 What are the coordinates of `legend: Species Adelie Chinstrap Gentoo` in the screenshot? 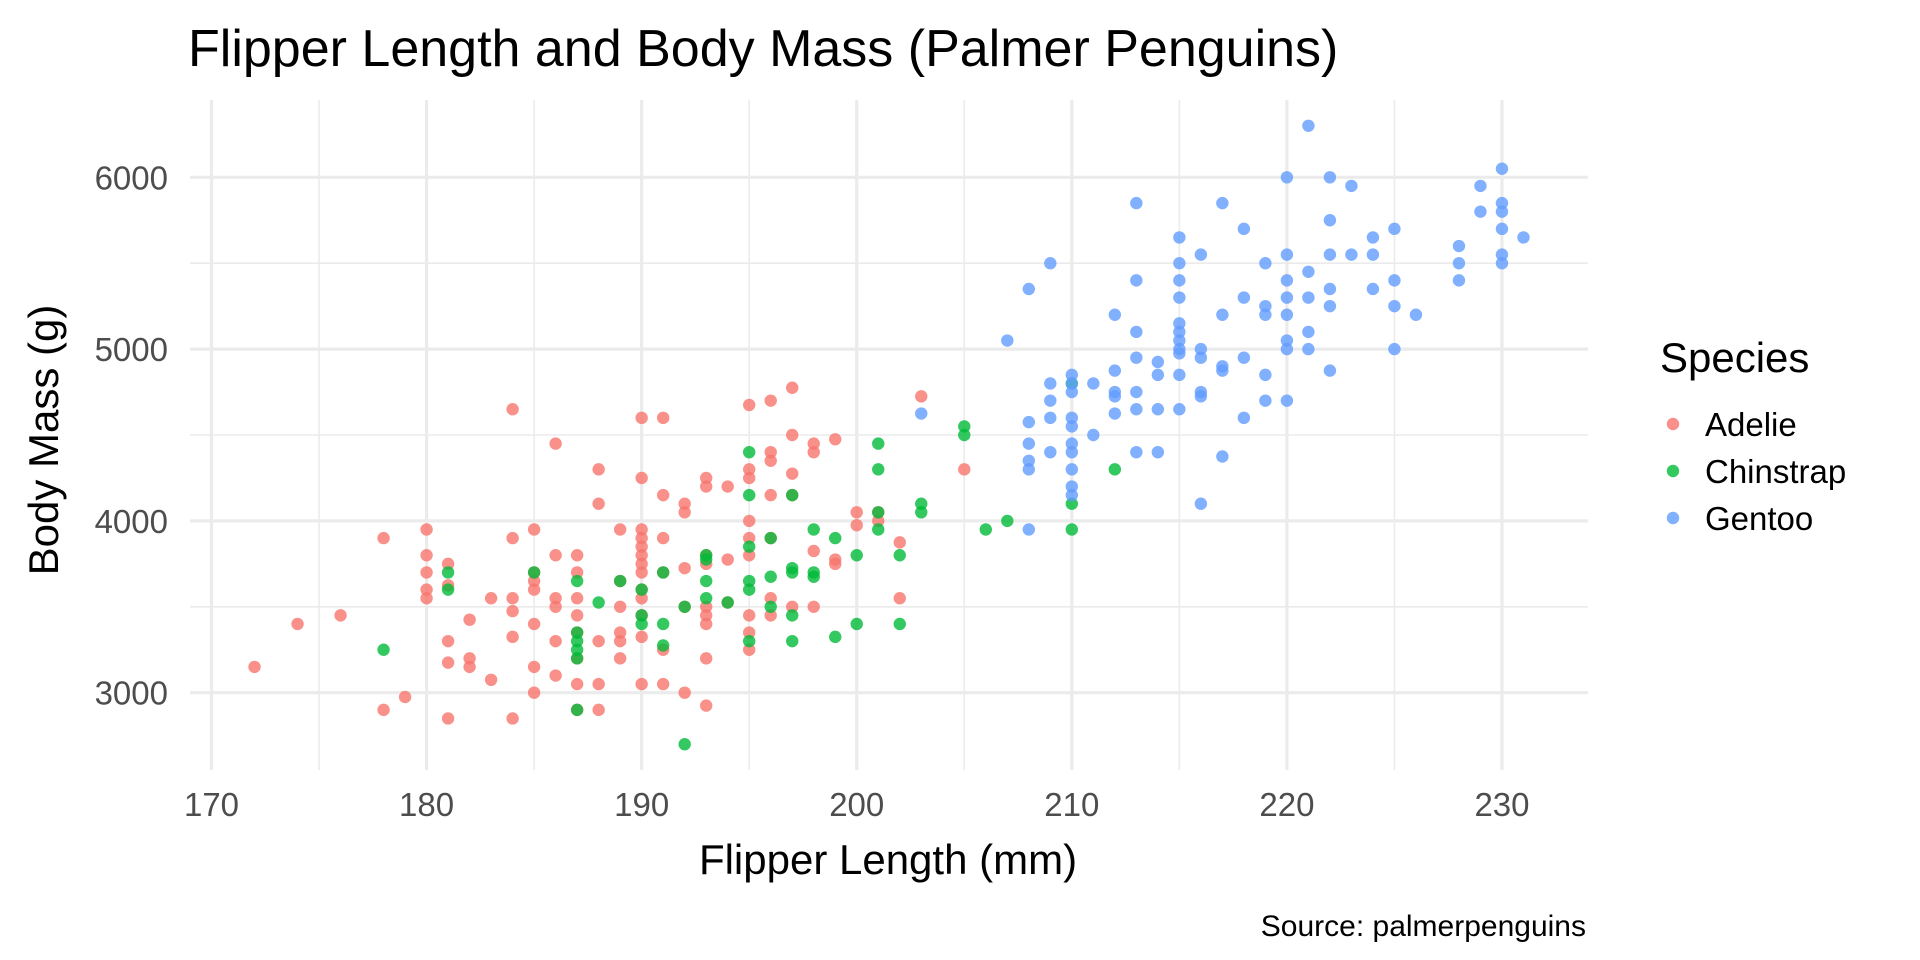 It's located at (1753, 435).